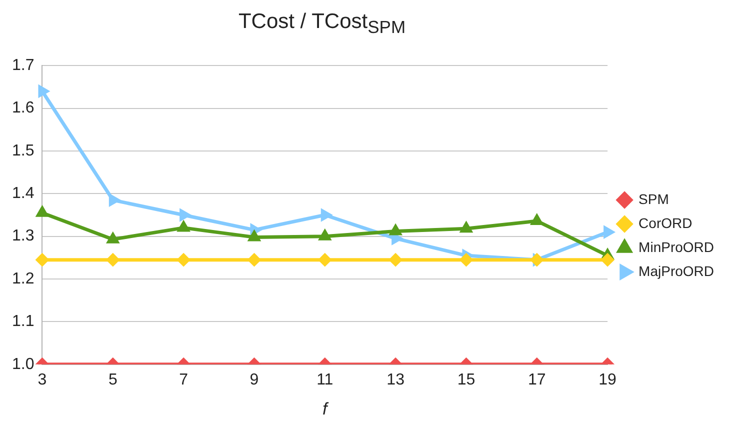 The width and height of the screenshot is (734, 431). Describe the element at coordinates (23, 321) in the screenshot. I see `y-tick-label: 1.1` at that location.